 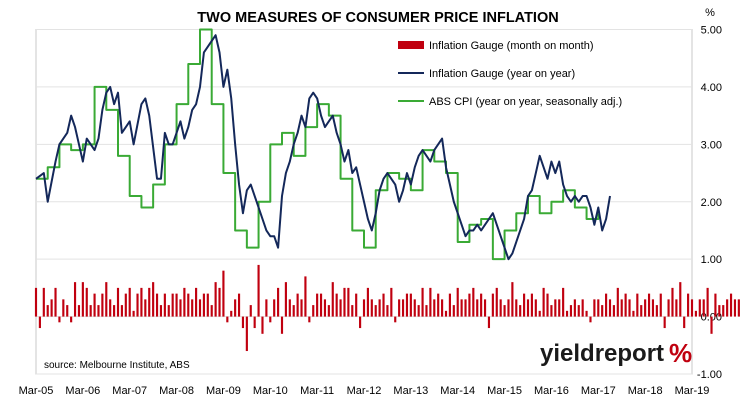 What do you see at coordinates (709, 375) in the screenshot?
I see `y-tick-label: -1.00` at bounding box center [709, 375].